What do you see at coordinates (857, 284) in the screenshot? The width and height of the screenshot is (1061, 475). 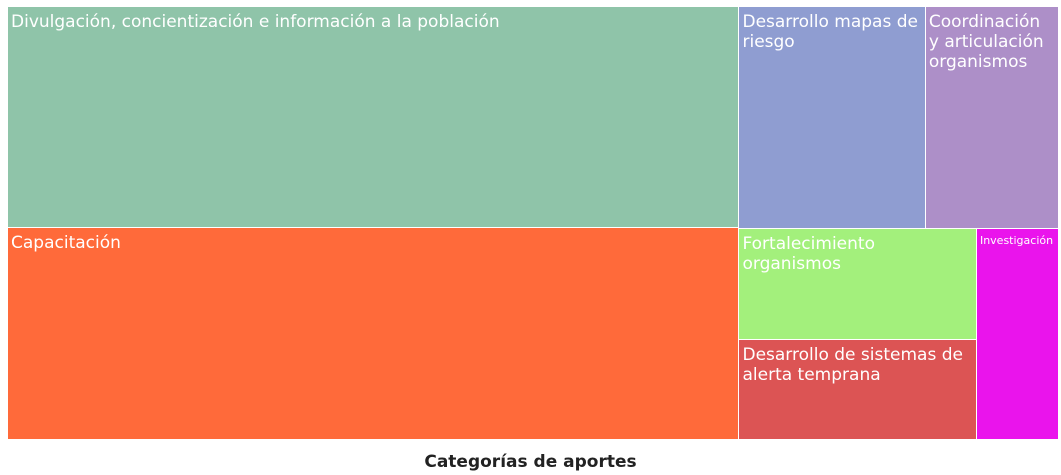 I see `tile: Fortalecimiento organismos` at bounding box center [857, 284].